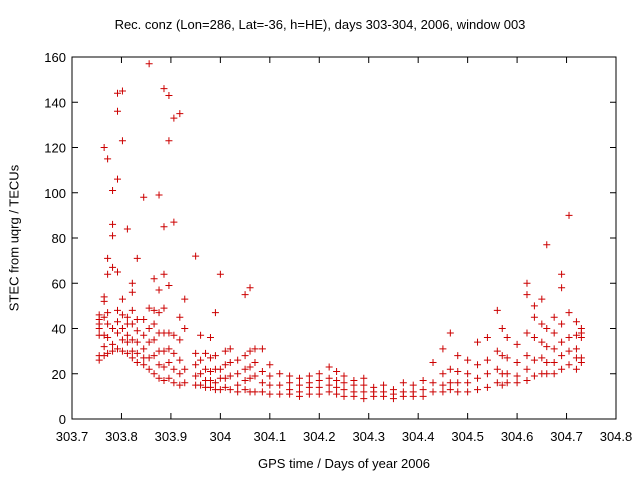  I want to click on x-tick-label: 304.8, so click(616, 436).